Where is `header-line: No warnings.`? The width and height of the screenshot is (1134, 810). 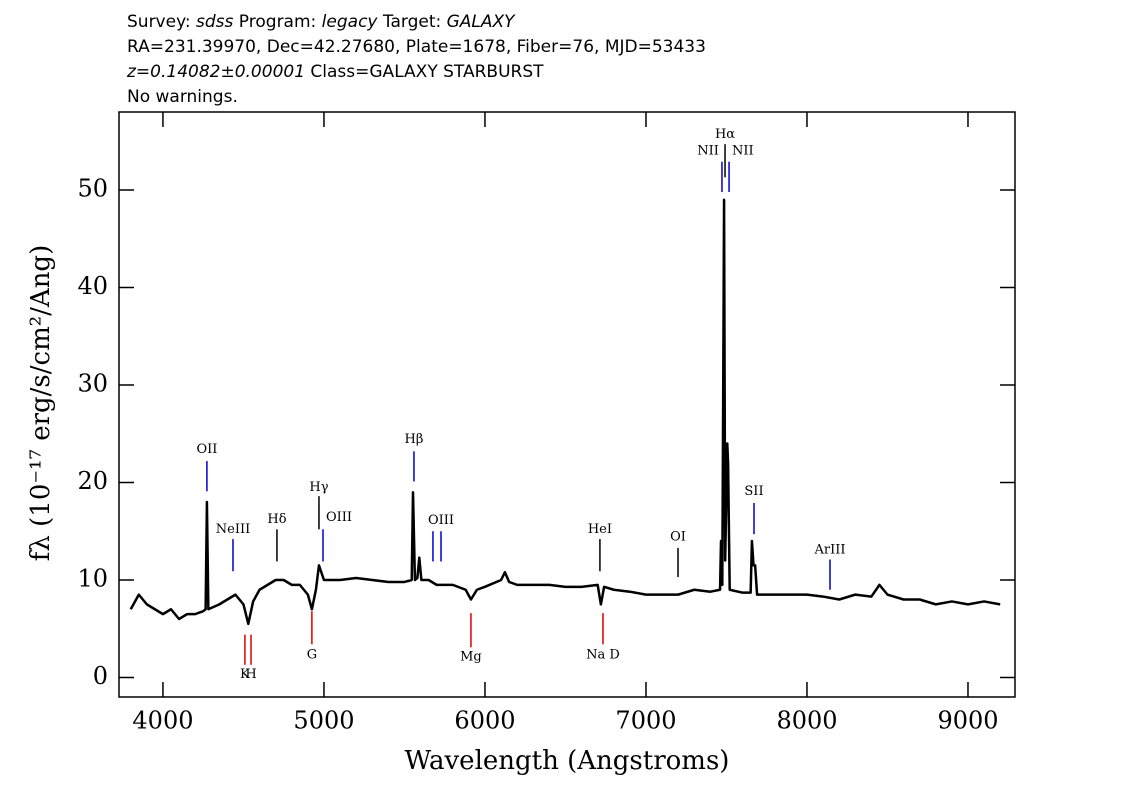
header-line: No warnings. is located at coordinates (182, 97).